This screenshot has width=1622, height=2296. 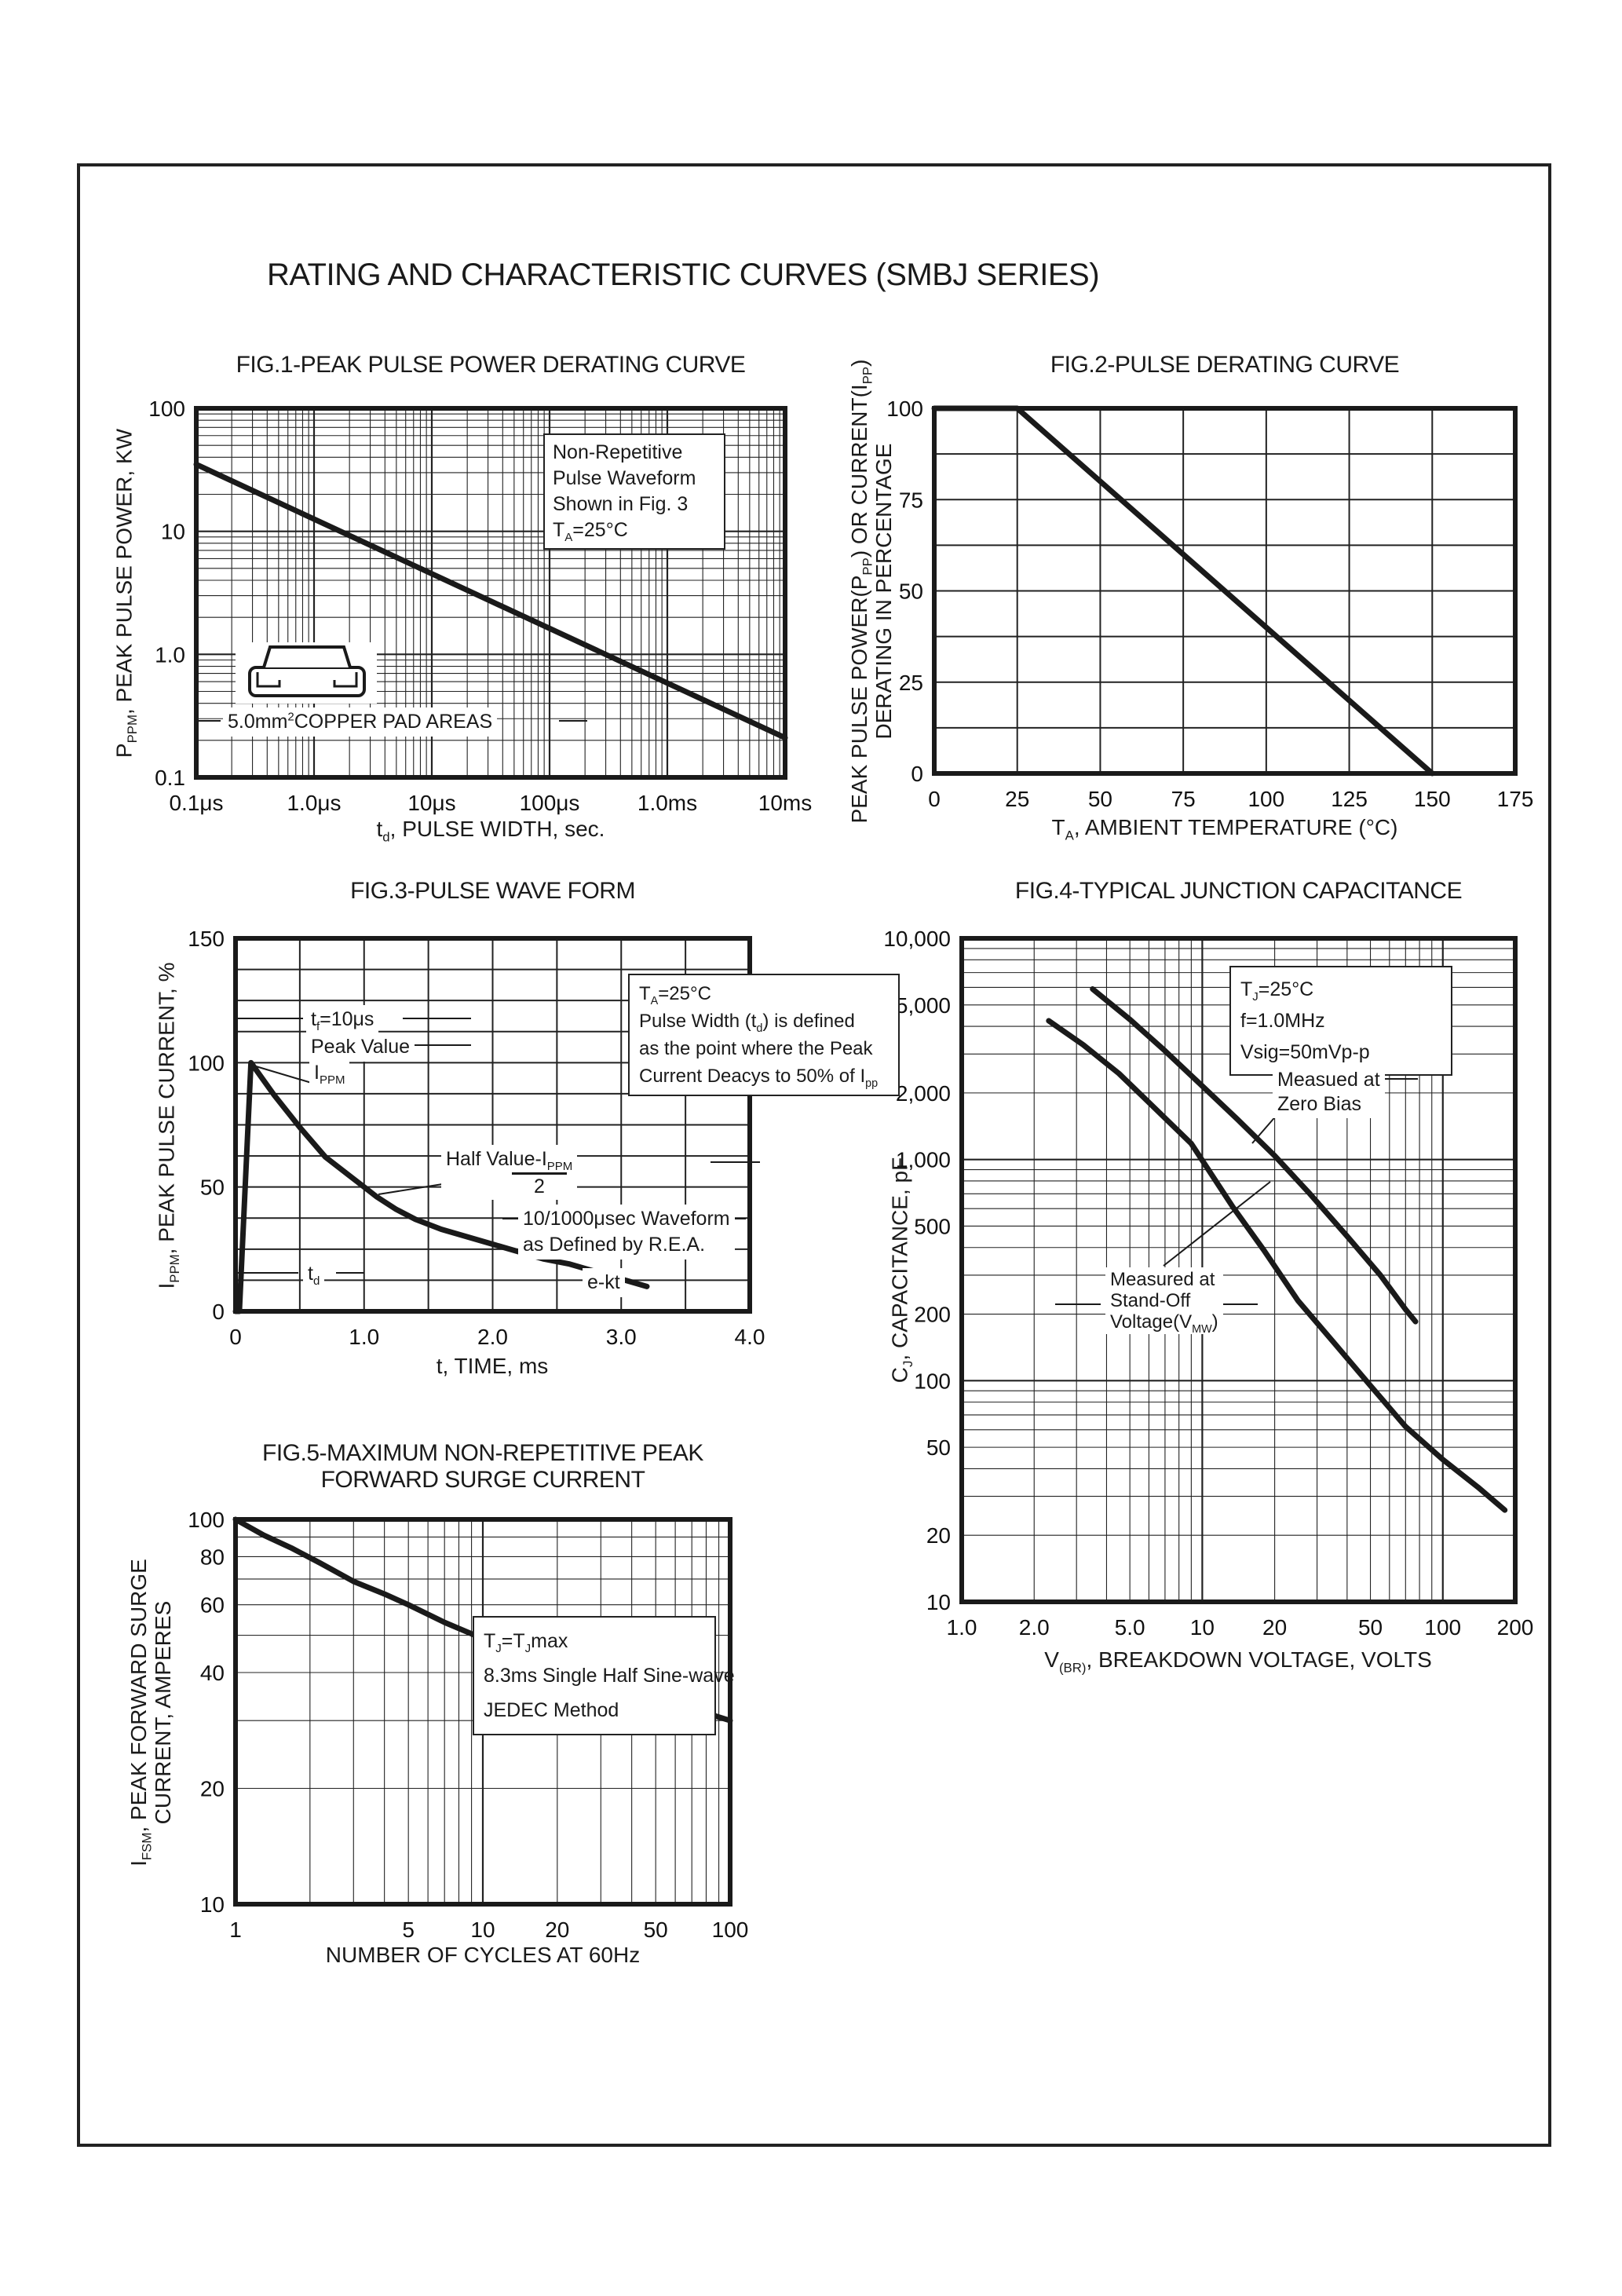 What do you see at coordinates (329, 1073) in the screenshot?
I see `fig3-ippm-label: IPPM` at bounding box center [329, 1073].